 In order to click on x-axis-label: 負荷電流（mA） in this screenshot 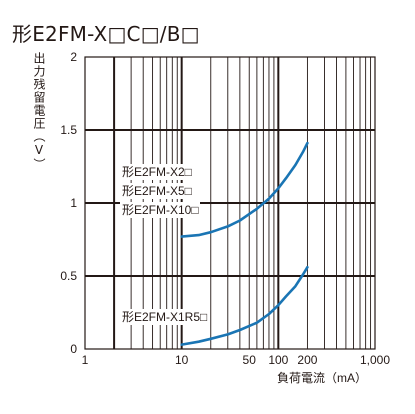, I will do `click(322, 378)`.